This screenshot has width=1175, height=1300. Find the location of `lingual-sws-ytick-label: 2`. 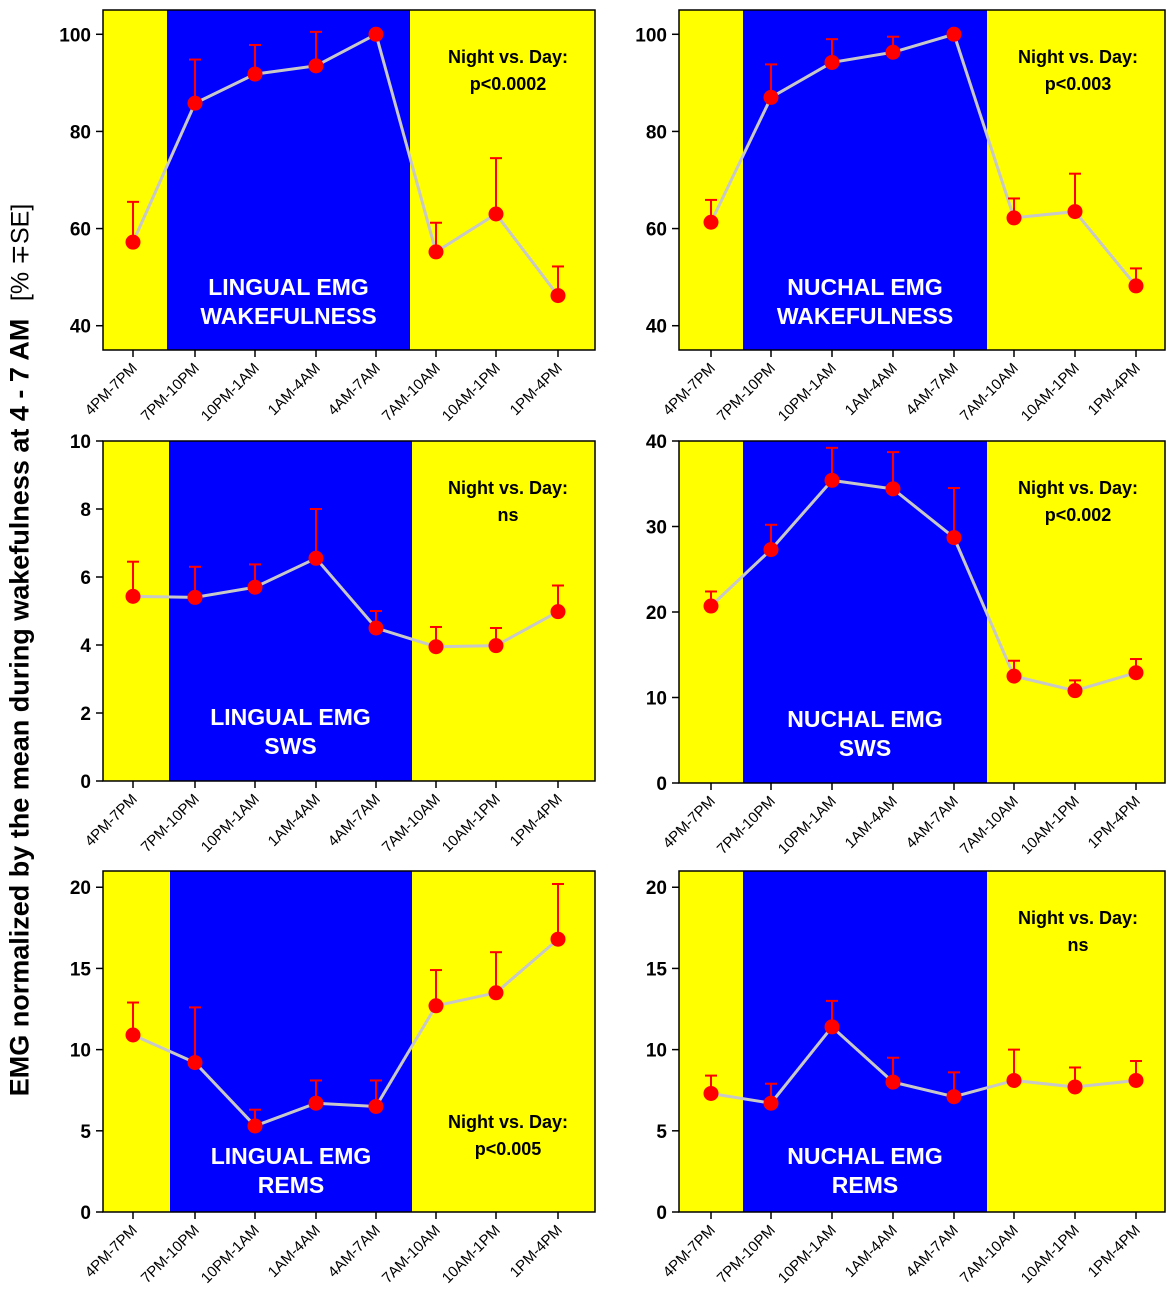

lingual-sws-ytick-label: 2 is located at coordinates (85, 714).